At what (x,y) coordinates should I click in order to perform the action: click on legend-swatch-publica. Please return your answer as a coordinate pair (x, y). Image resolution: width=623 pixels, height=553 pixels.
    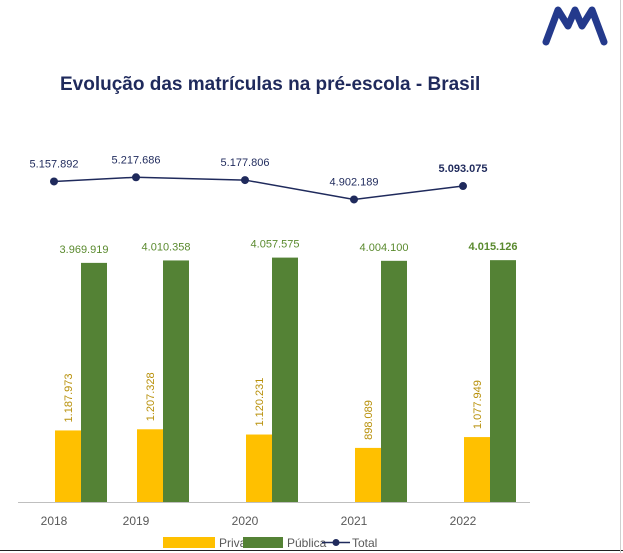
    Looking at the image, I should click on (263, 542).